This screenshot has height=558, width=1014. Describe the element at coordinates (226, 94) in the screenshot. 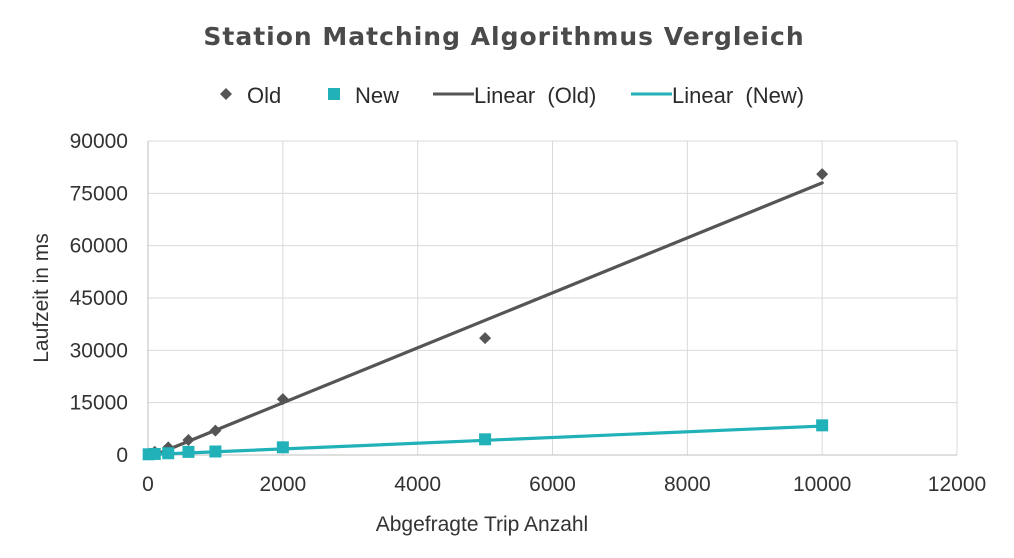

I see `legend-marker-old` at that location.